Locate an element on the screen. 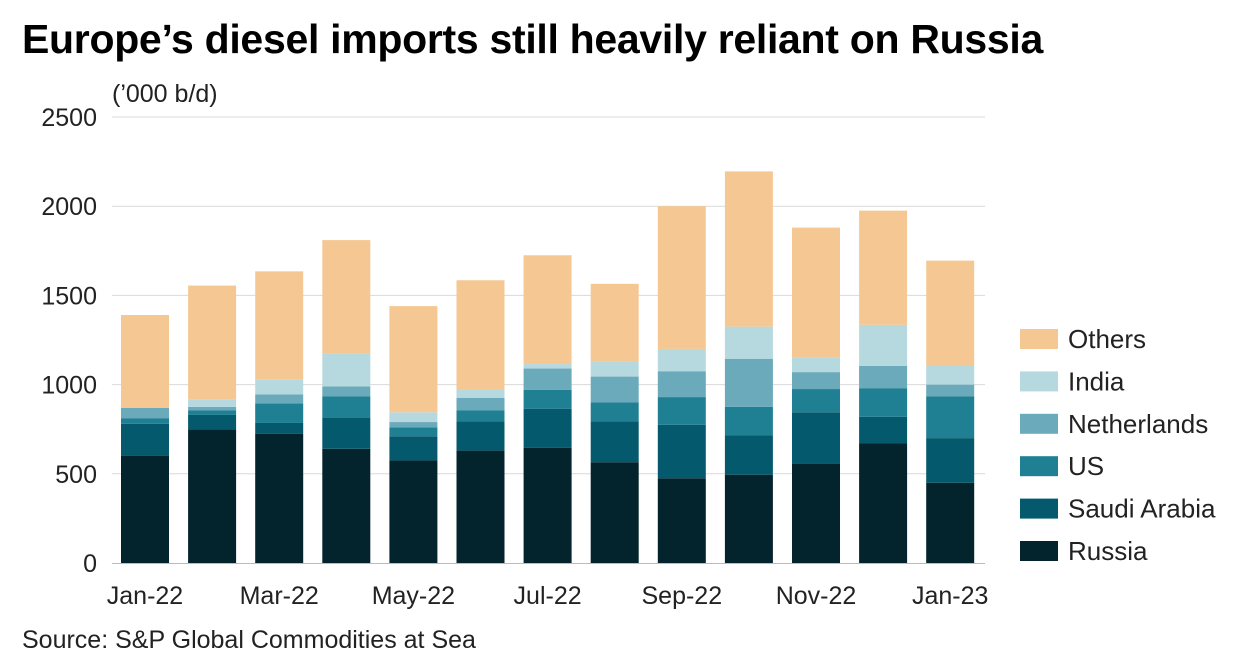 This screenshot has width=1260, height=671. legend-label: Netherlands is located at coordinates (1138, 424).